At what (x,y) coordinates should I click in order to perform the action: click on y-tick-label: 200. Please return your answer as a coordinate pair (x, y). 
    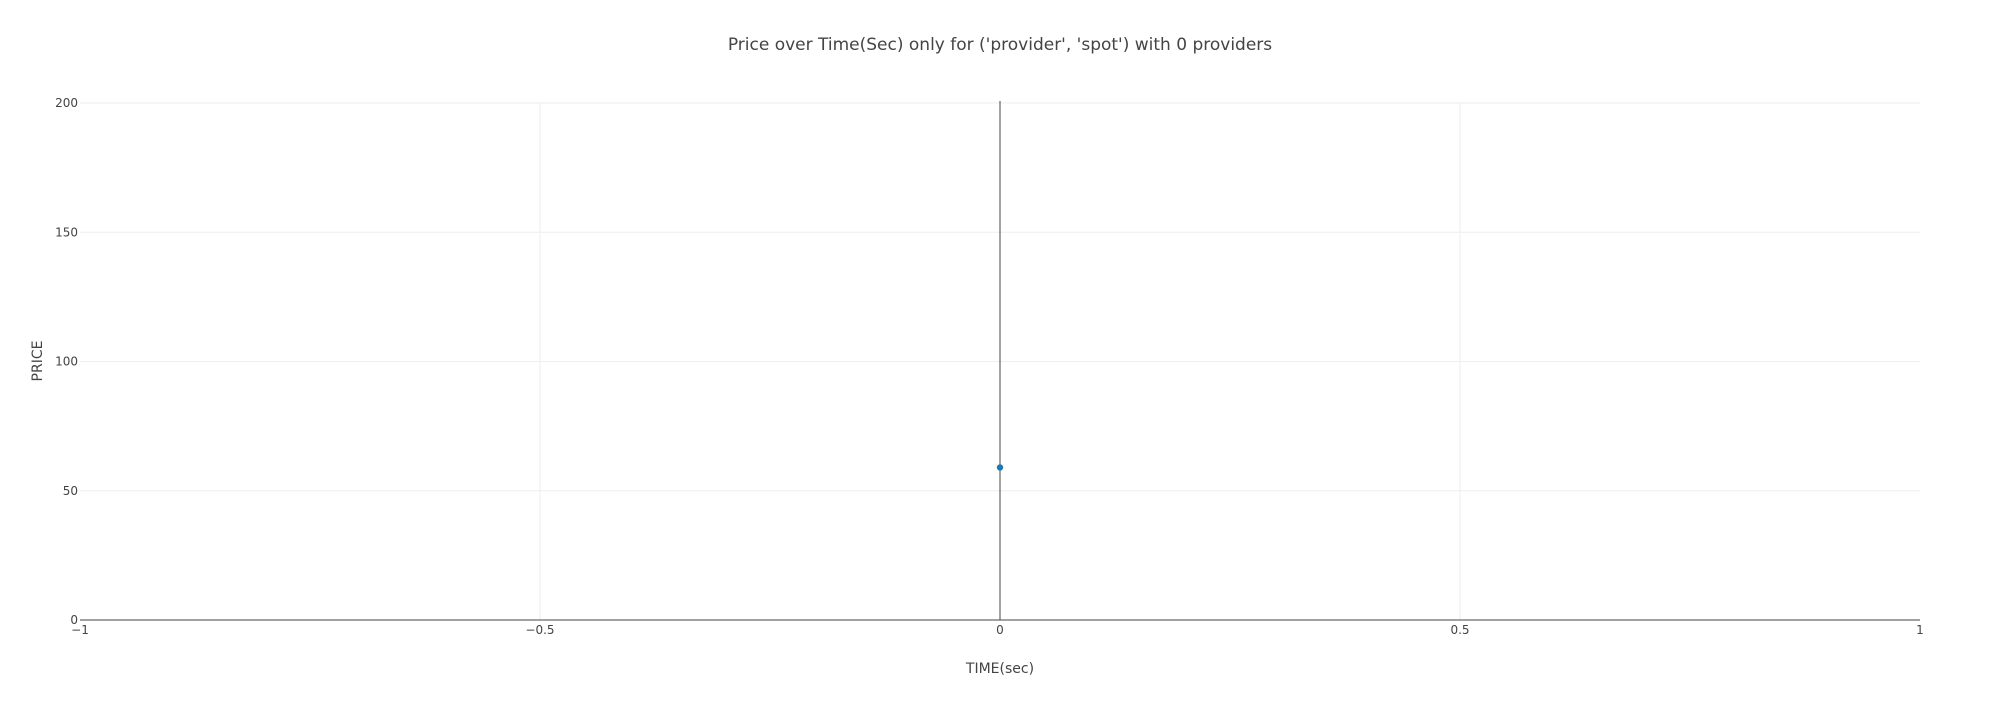
    Looking at the image, I should click on (66, 103).